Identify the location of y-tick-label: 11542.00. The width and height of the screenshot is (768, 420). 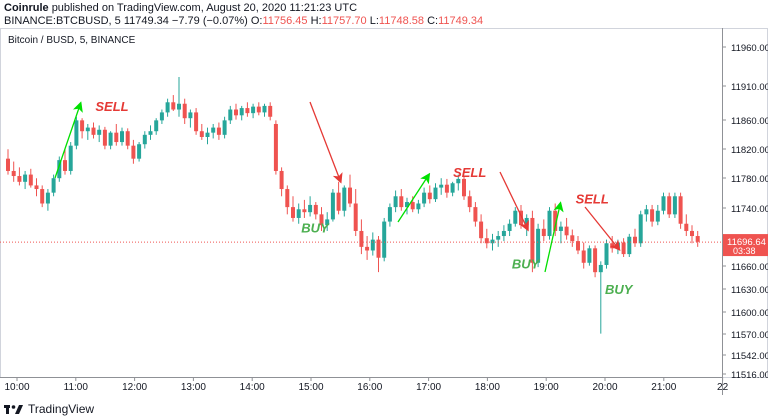
(749, 356).